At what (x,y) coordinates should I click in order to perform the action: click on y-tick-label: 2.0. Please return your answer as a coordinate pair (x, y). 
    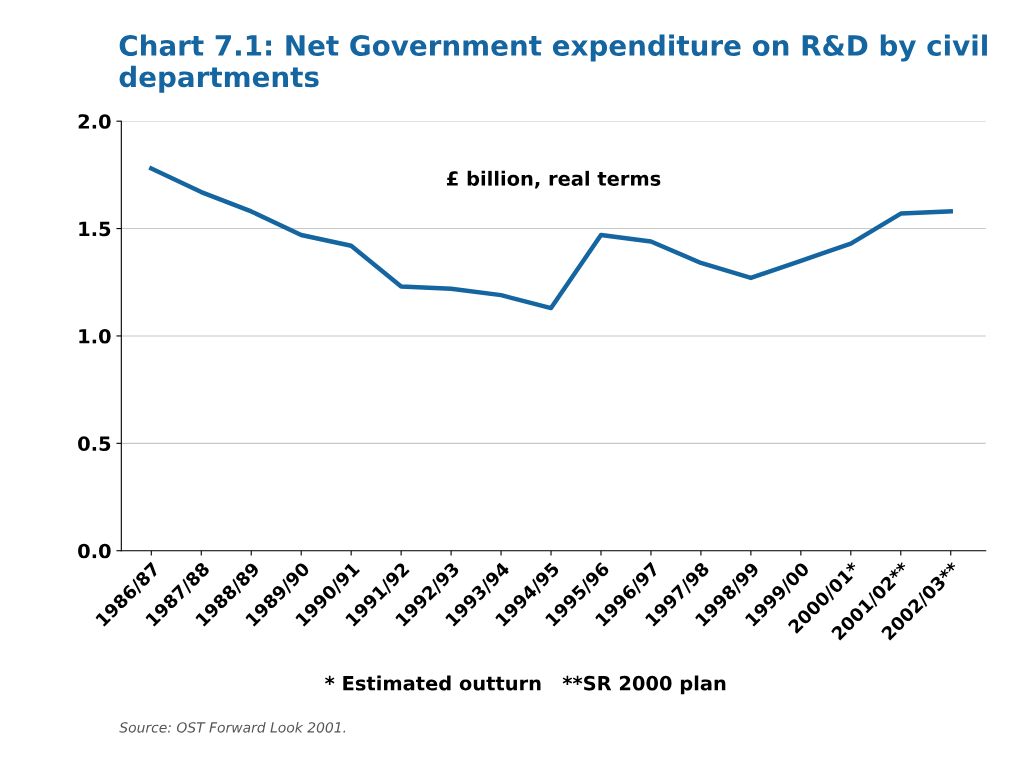
    Looking at the image, I should click on (94, 121).